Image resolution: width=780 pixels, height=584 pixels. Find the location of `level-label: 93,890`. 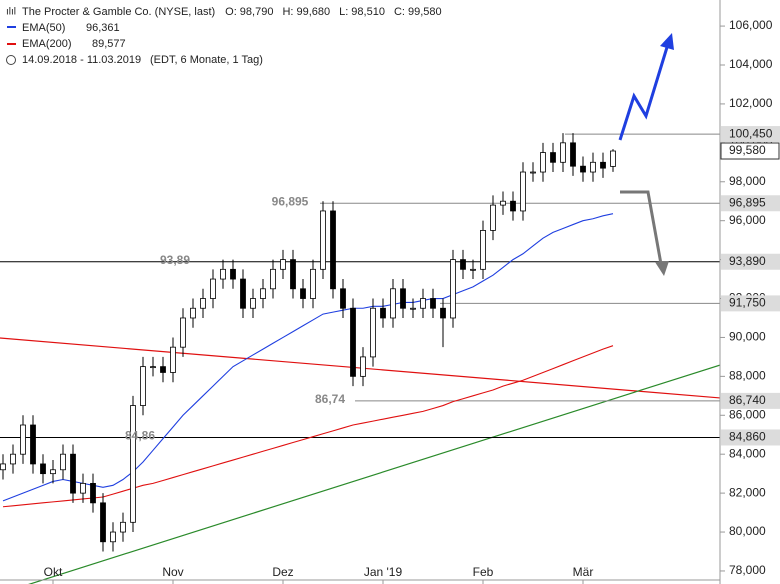

level-label: 93,890 is located at coordinates (747, 261).